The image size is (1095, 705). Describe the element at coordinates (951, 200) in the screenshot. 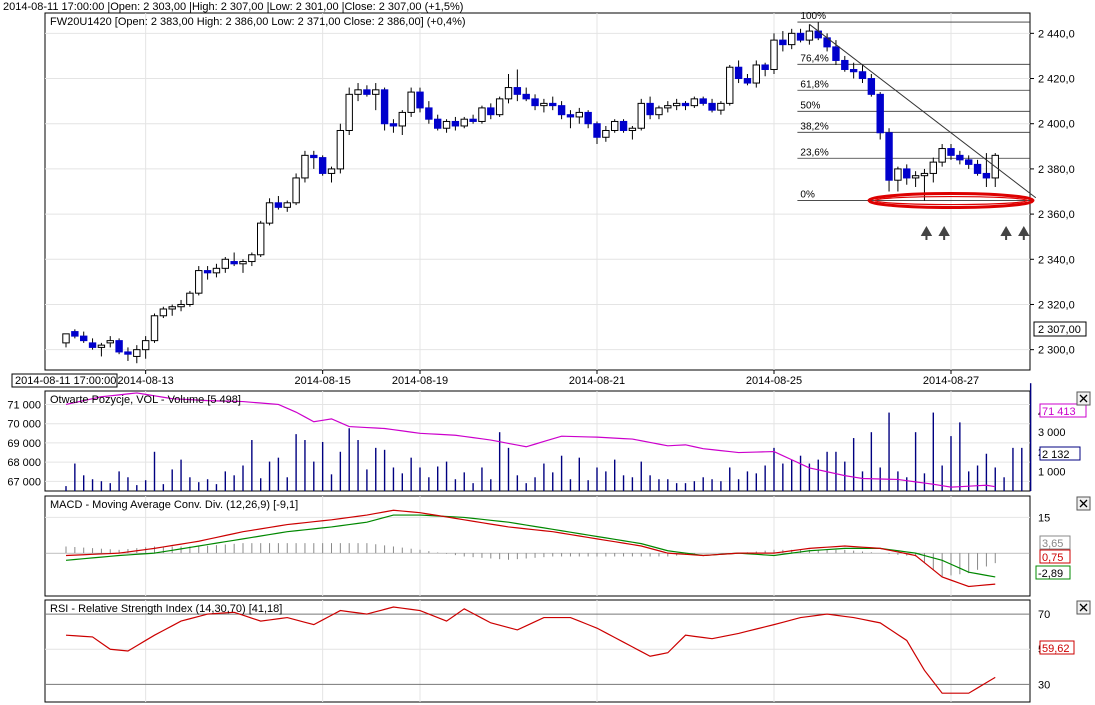

I see `support-highlight-ellipse-inner` at that location.